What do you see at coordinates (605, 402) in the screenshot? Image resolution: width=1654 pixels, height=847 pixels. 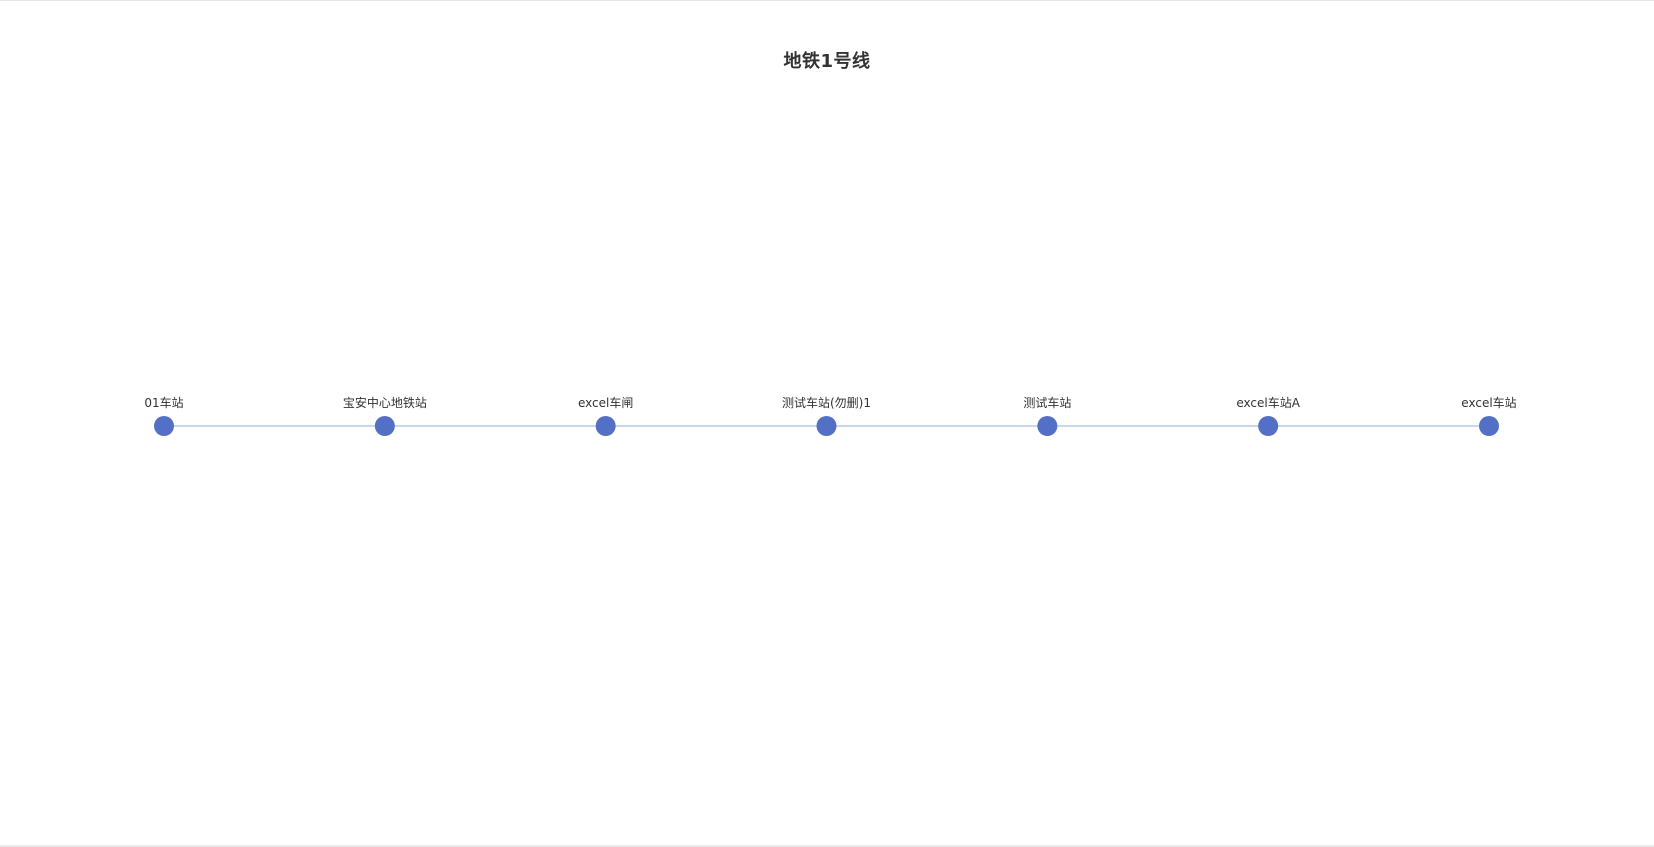 I see `station-label: excel车闸` at bounding box center [605, 402].